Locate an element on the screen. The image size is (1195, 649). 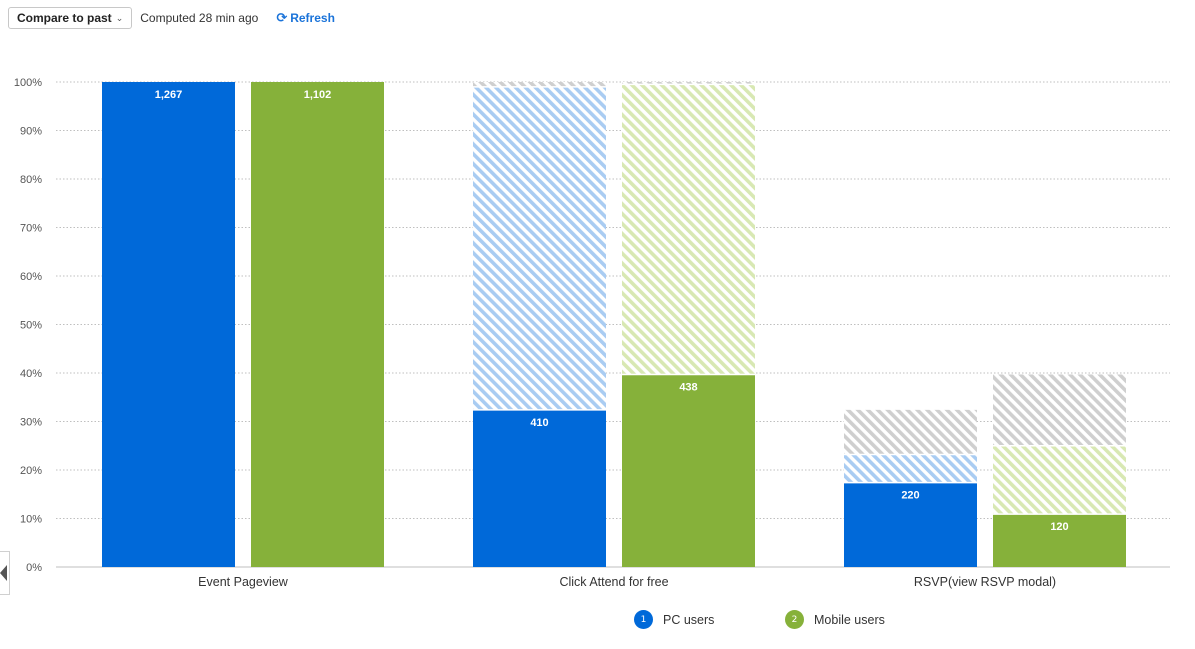
compare-to-past-label: Compare to past is located at coordinates (64, 18).